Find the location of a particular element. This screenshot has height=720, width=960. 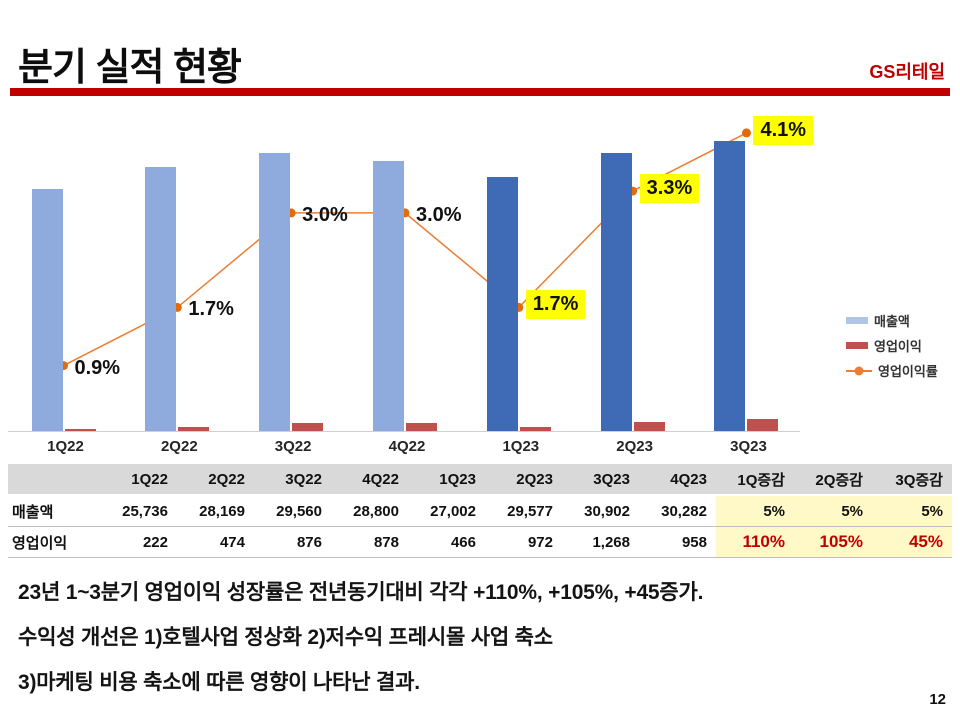

legend-label: 매출액 is located at coordinates (892, 321).